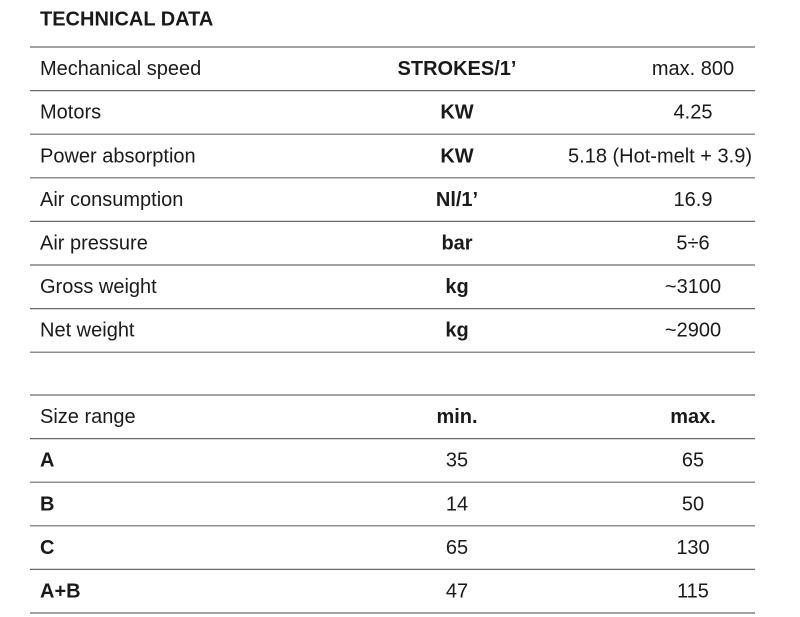 The height and width of the screenshot is (617, 800). What do you see at coordinates (660, 156) in the screenshot?
I see `spec-value: 5.18 (Hot-melt + 3.9)` at bounding box center [660, 156].